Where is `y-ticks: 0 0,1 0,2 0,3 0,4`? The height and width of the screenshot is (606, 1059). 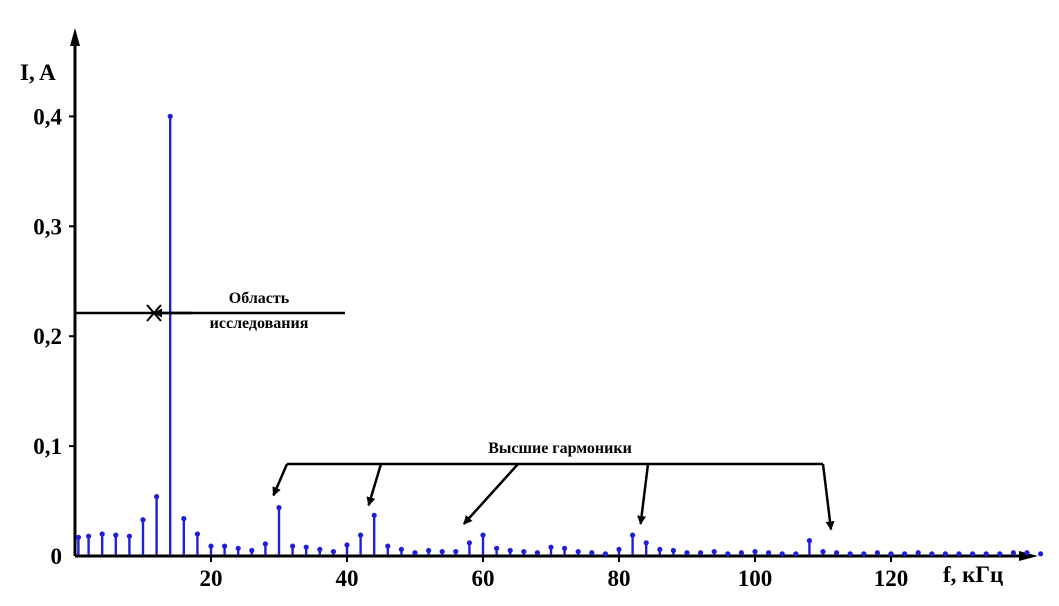
y-ticks: 0 0,1 0,2 0,3 0,4 is located at coordinates (54, 336).